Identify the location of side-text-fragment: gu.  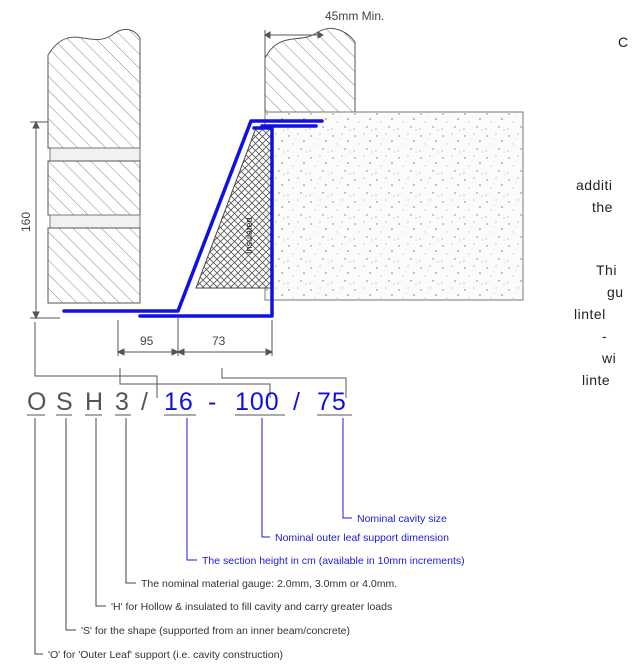
(615, 292).